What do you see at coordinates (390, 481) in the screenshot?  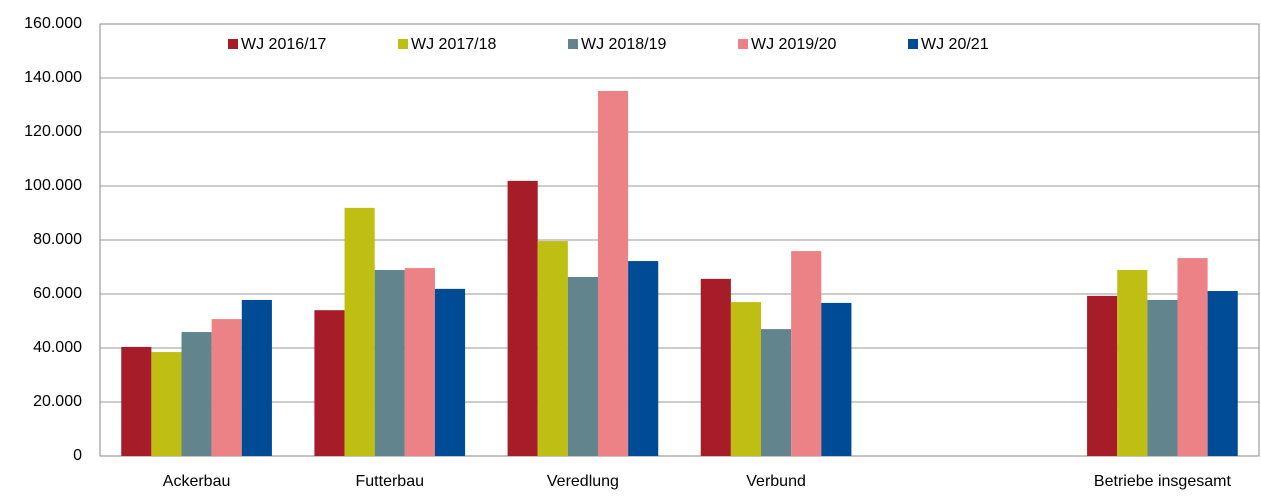 I see `x-tick-label: Futterbau` at bounding box center [390, 481].